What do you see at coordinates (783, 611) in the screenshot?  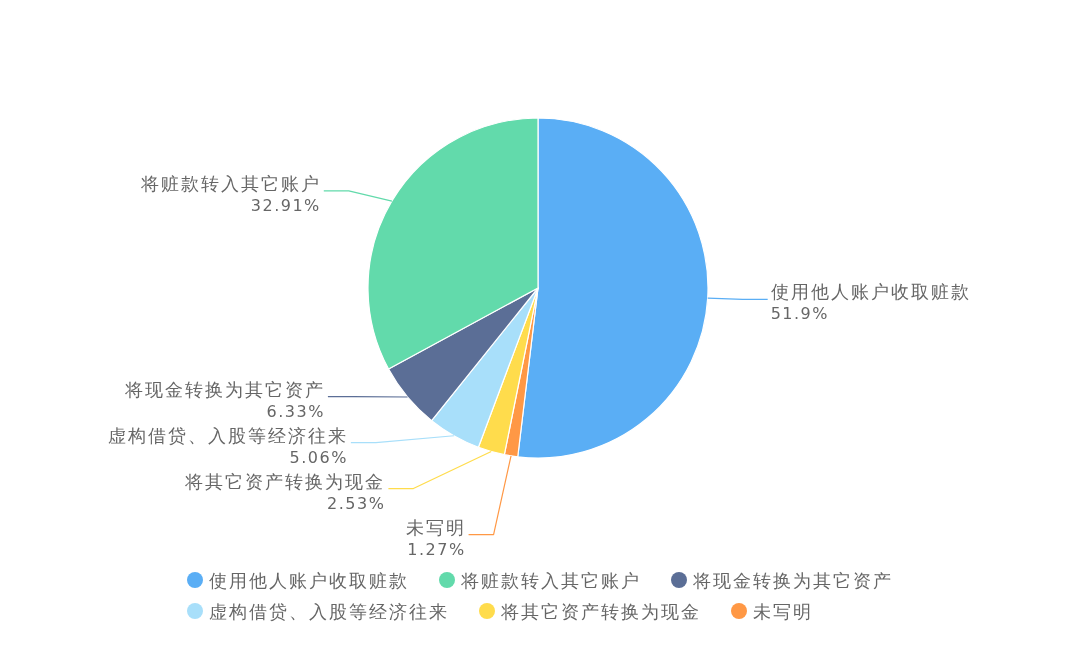 I see `legend-label: 未写明` at bounding box center [783, 611].